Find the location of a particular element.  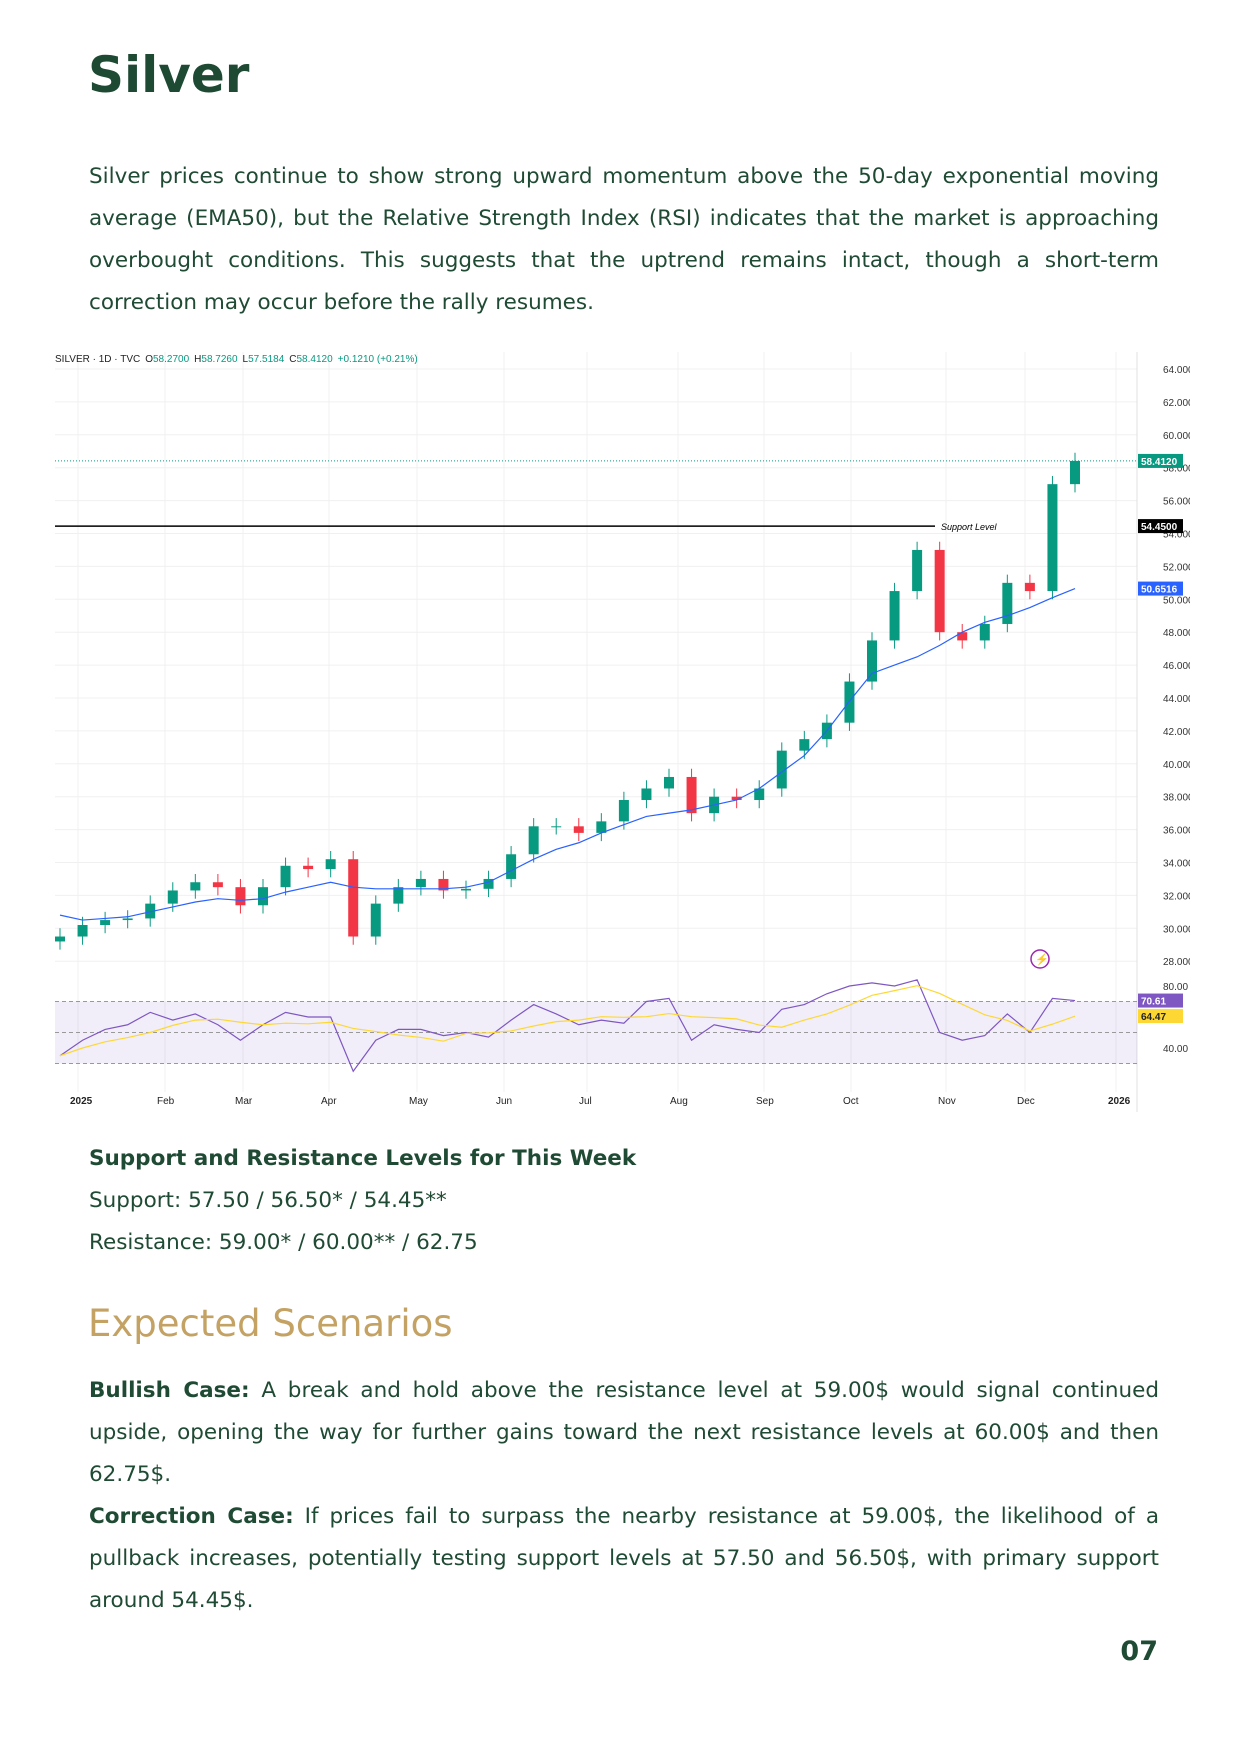

bullish-label: Bullish Case: is located at coordinates (169, 1390).